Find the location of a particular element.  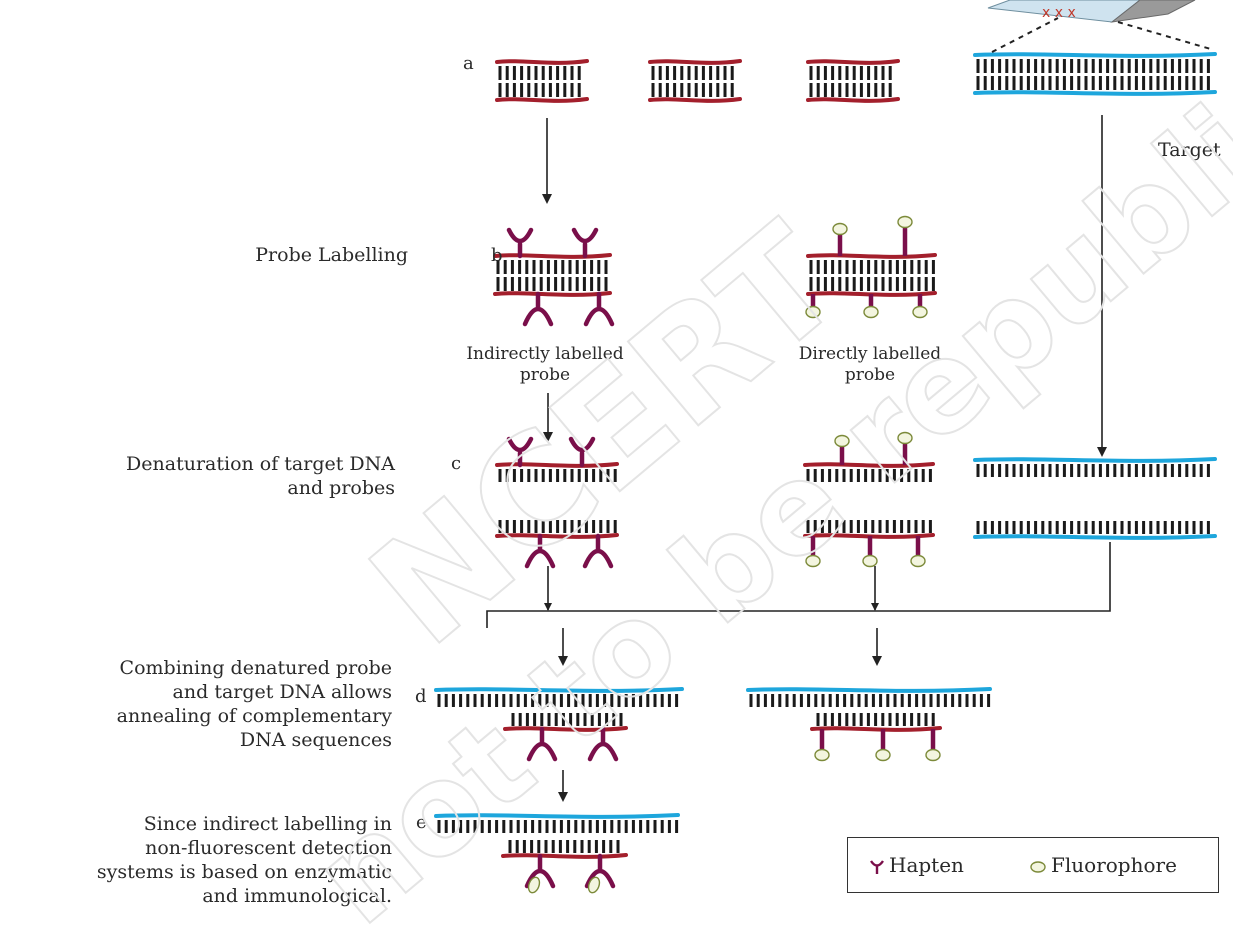

target-single-strand-bottom is located at coordinates (1095, 537).